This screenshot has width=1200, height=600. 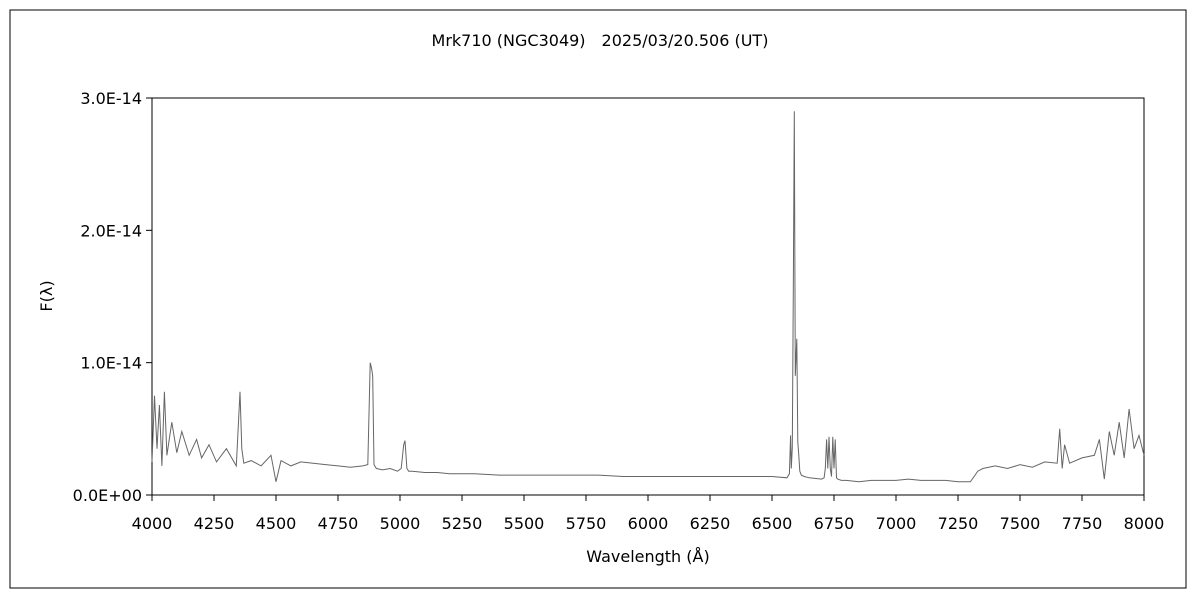 What do you see at coordinates (46, 295) in the screenshot?
I see `y-axis-label: F(λ)` at bounding box center [46, 295].